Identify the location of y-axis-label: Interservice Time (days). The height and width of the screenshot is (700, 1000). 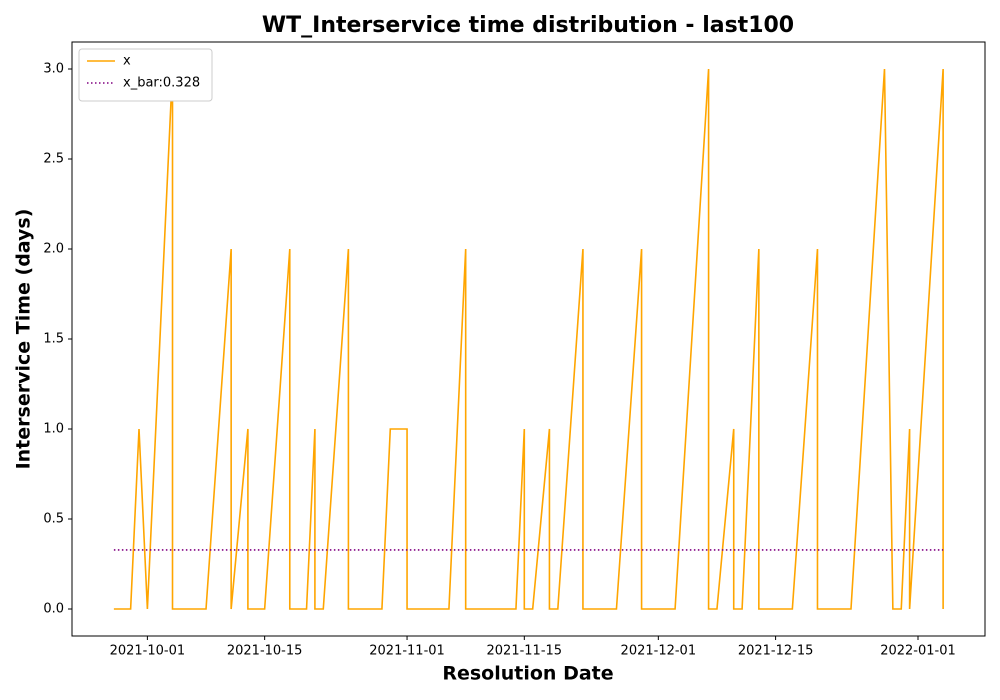
(24, 339).